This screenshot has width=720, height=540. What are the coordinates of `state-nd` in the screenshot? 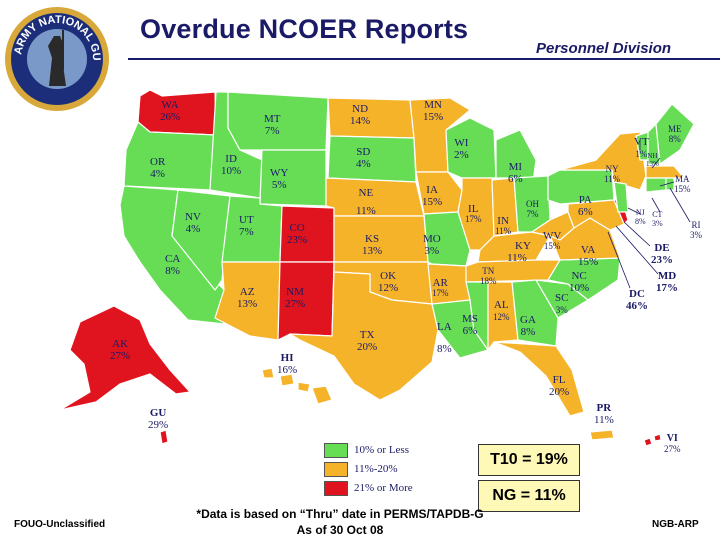 It's located at (371, 118).